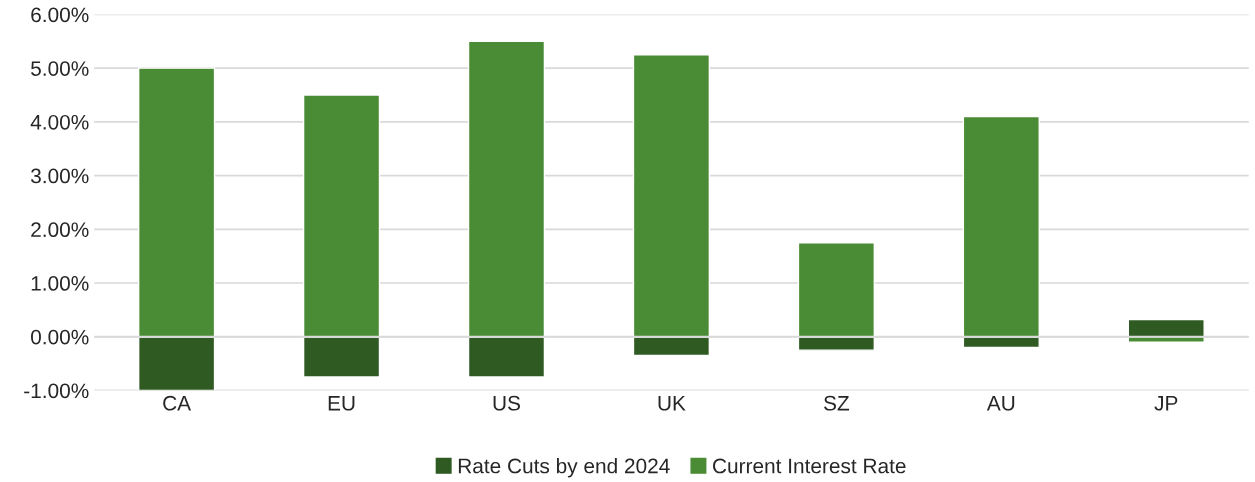  I want to click on legend-label: Current Interest Rate, so click(809, 466).